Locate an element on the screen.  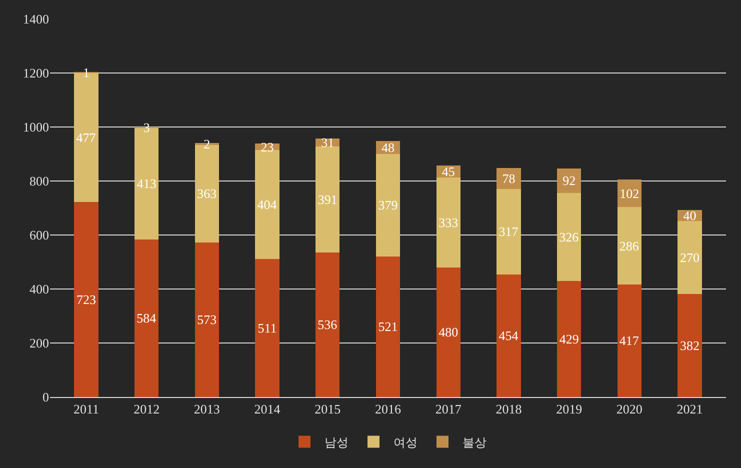
data-label: 379 is located at coordinates (388, 205).